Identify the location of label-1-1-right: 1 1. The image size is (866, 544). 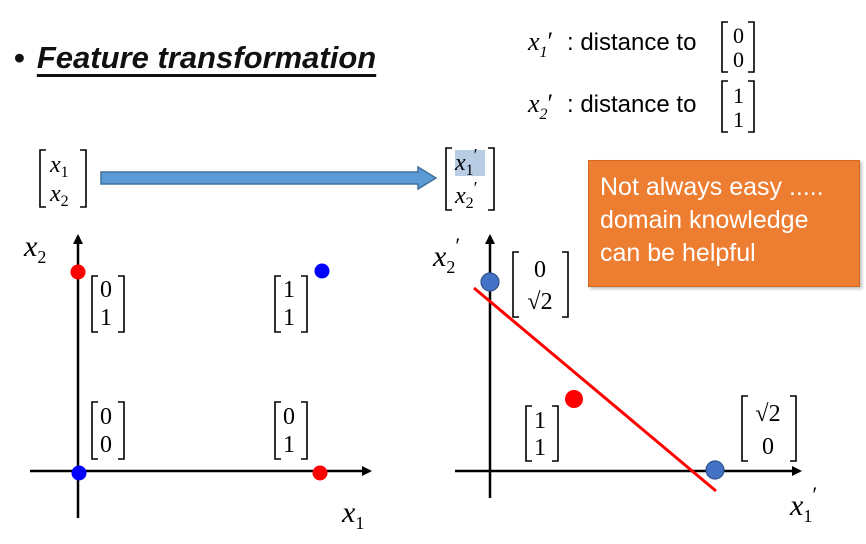
(542, 433).